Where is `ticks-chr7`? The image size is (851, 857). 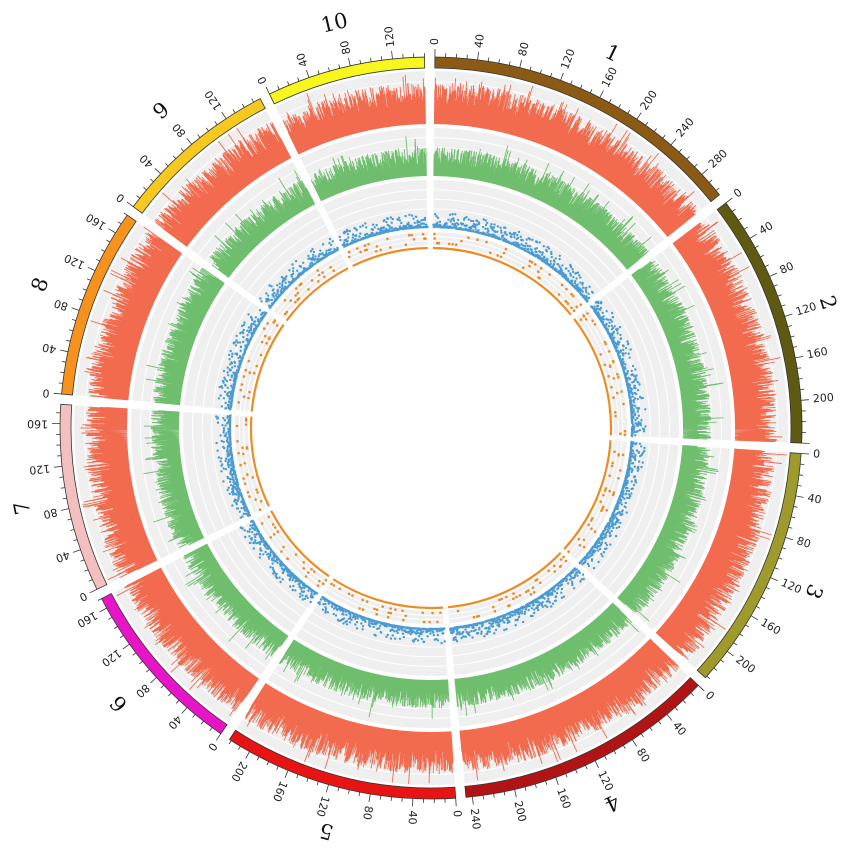 ticks-chr7 is located at coordinates (74, 503).